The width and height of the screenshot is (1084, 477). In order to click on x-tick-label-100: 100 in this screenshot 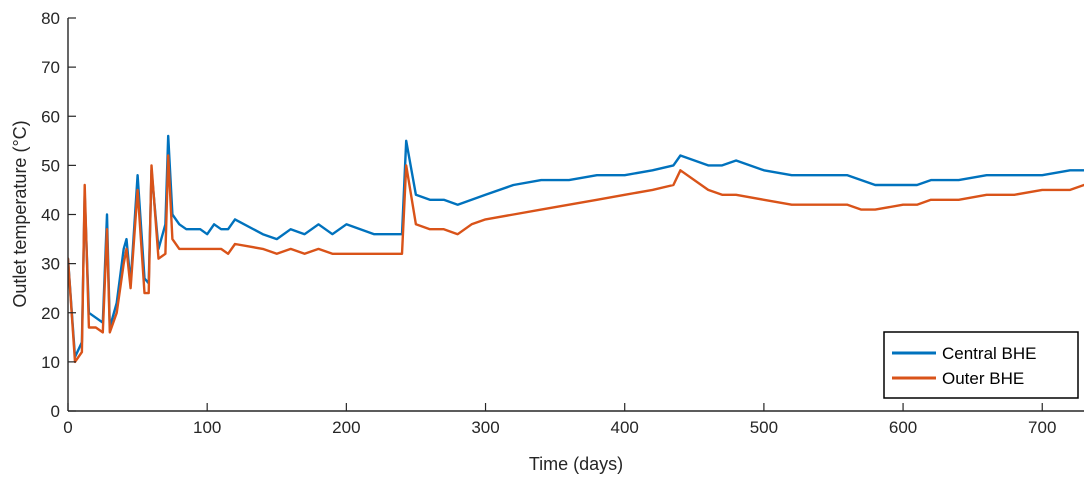, I will do `click(207, 427)`.